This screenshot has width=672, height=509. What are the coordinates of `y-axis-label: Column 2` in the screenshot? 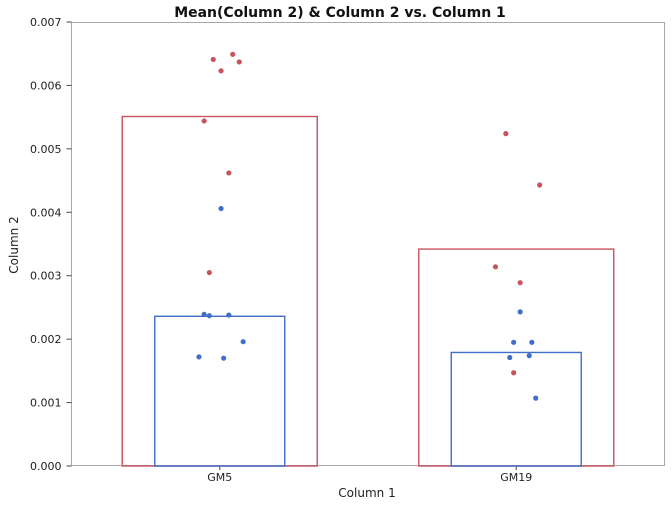 It's located at (14, 244).